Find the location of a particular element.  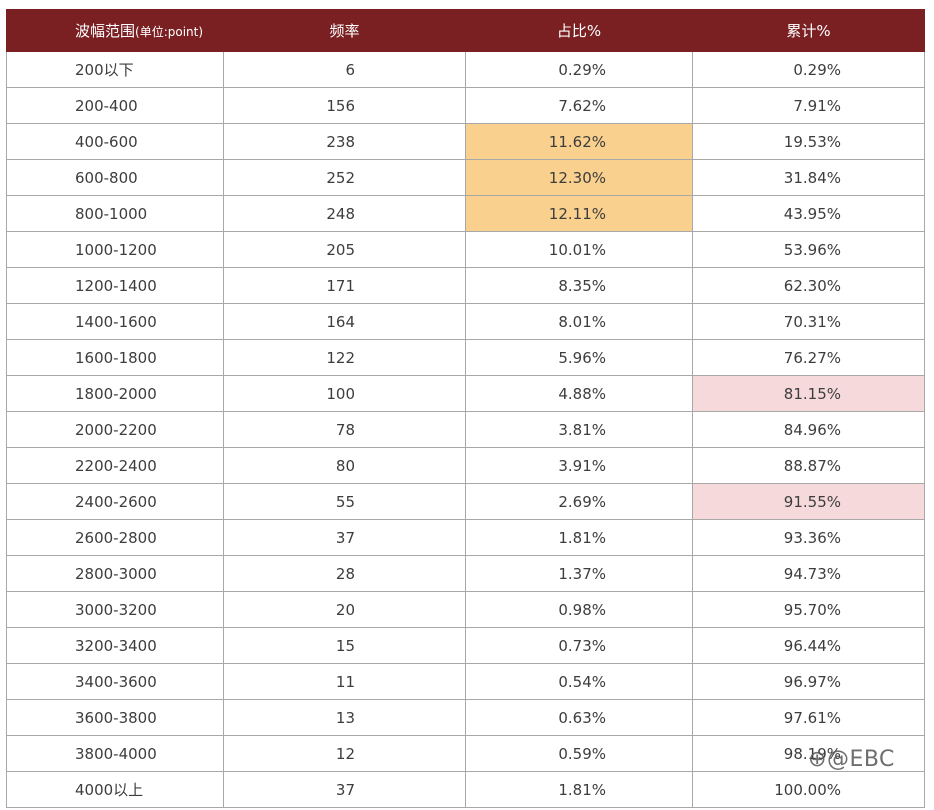

watermark: ⊕@EBC is located at coordinates (851, 759).